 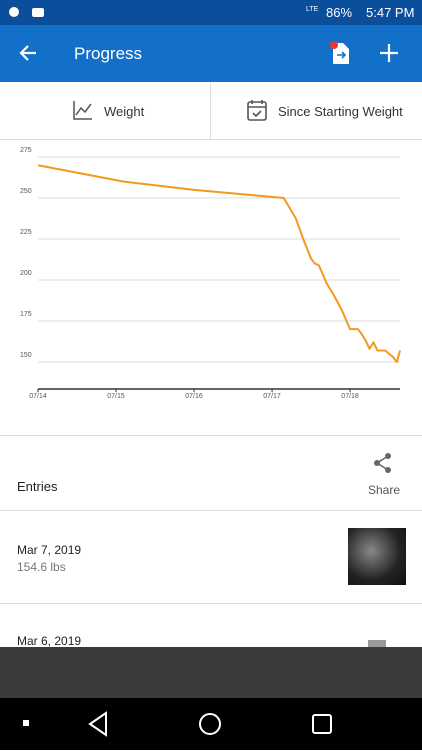 What do you see at coordinates (389, 53) in the screenshot?
I see `add-button` at bounding box center [389, 53].